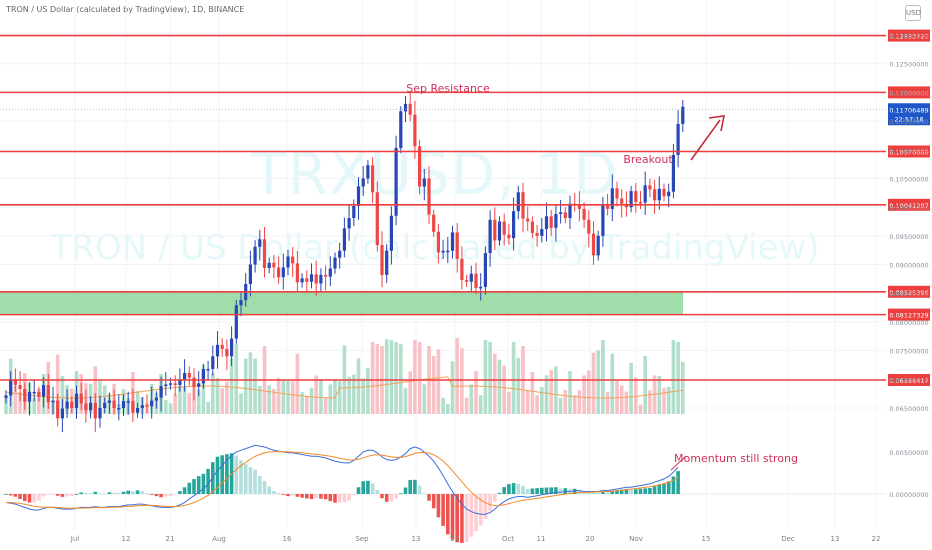 This screenshot has width=932, height=550. I want to click on time-tick: Jul, so click(75, 539).